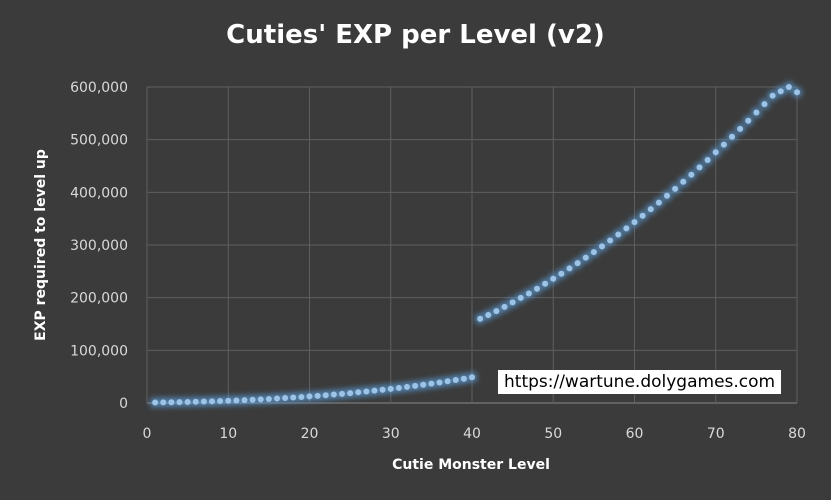 This screenshot has height=500, width=831. What do you see at coordinates (99, 299) in the screenshot?
I see `y-tick-label: 200,000` at bounding box center [99, 299].